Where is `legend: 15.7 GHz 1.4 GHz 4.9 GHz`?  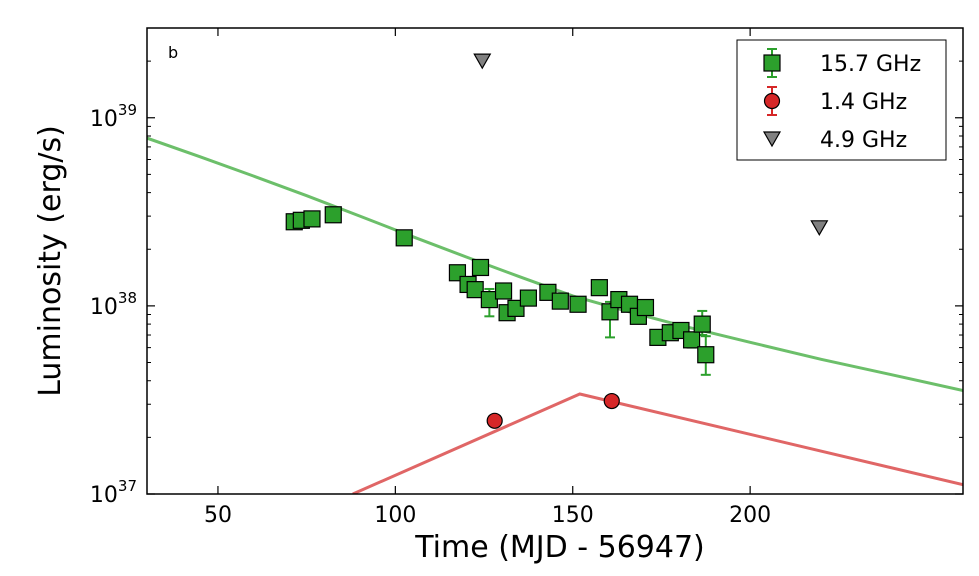
legend: 15.7 GHz 1.4 GHz 4.9 GHz is located at coordinates (841, 100).